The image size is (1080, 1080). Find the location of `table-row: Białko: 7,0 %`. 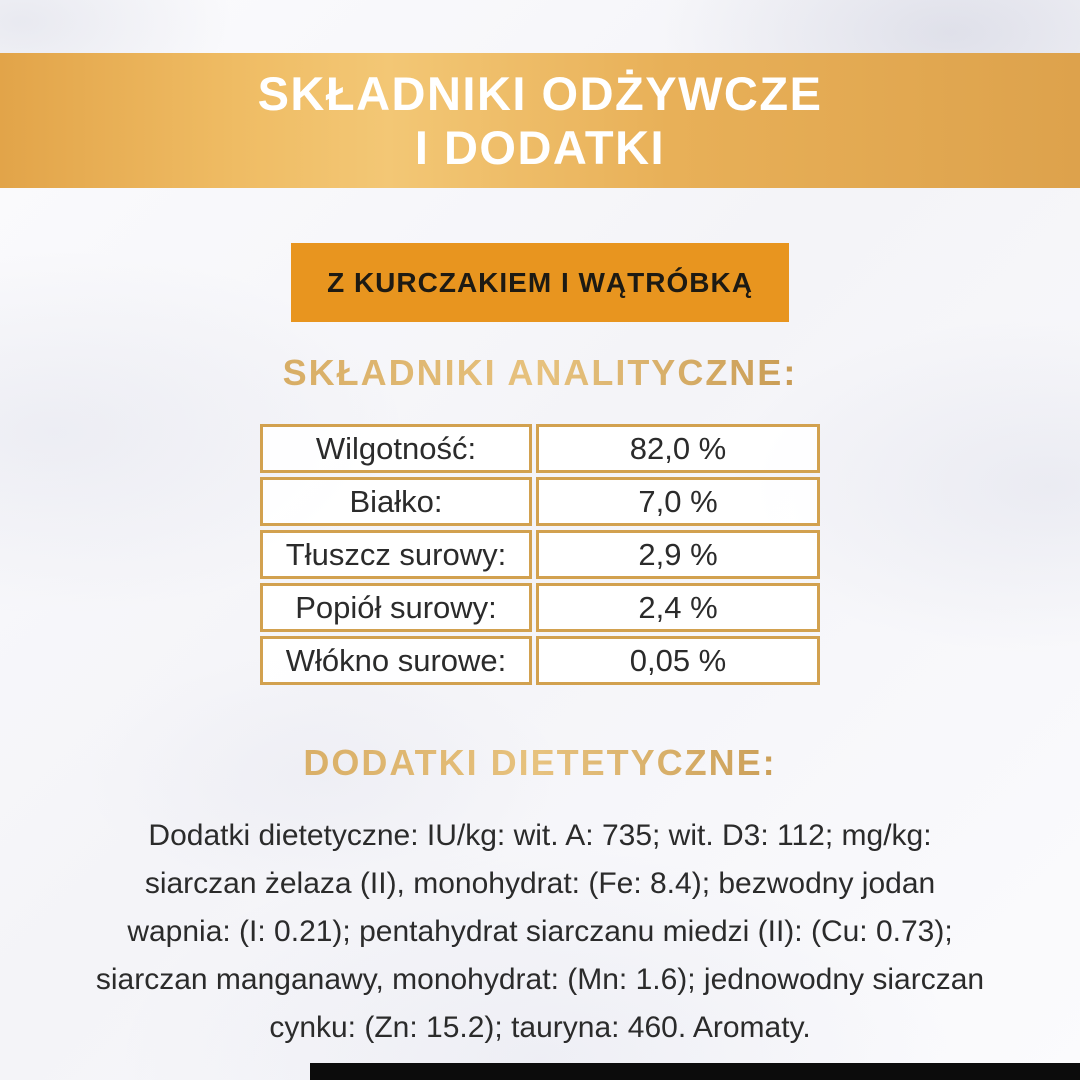

table-row: Białko: 7,0 % is located at coordinates (540, 501).